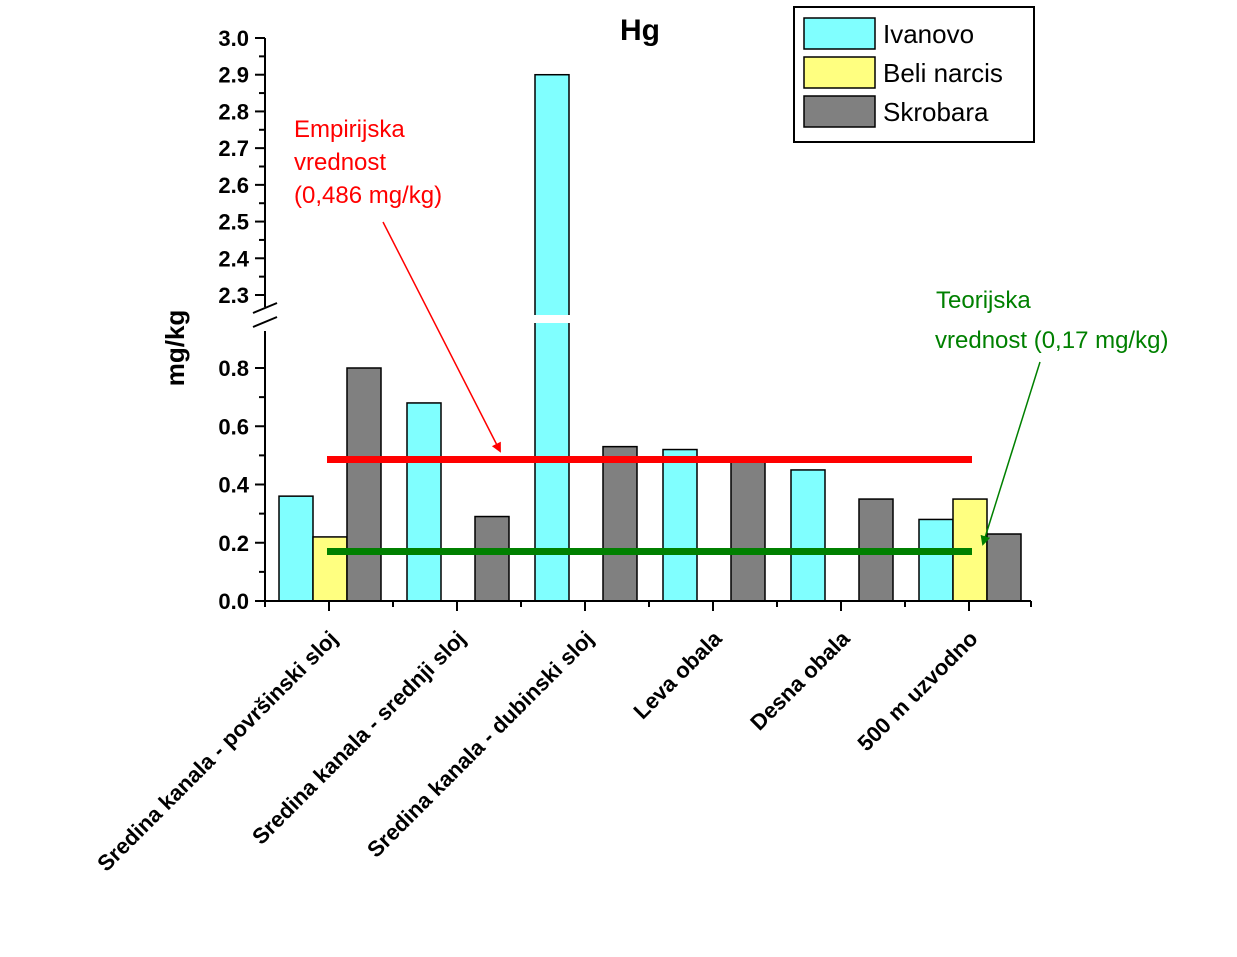  I want to click on y-tick-label: 2.4, so click(233, 258).